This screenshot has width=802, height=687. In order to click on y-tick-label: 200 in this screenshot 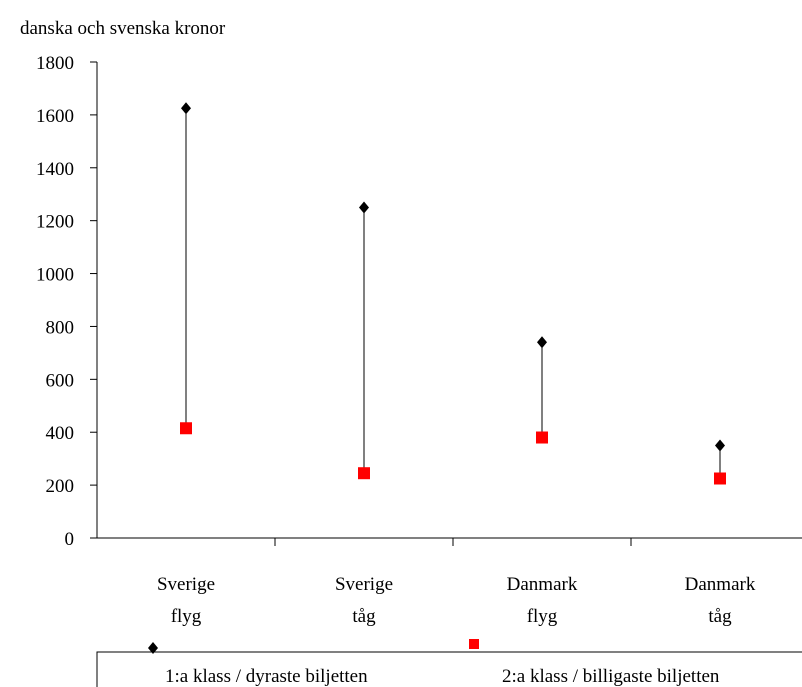, I will do `click(60, 486)`.